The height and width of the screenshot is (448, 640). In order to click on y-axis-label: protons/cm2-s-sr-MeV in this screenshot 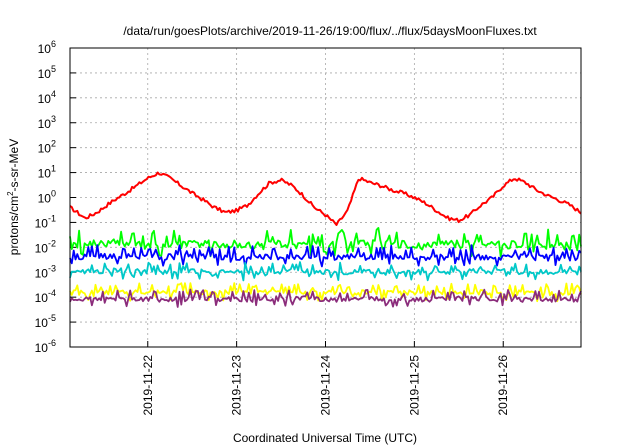, I will do `click(13, 197)`.